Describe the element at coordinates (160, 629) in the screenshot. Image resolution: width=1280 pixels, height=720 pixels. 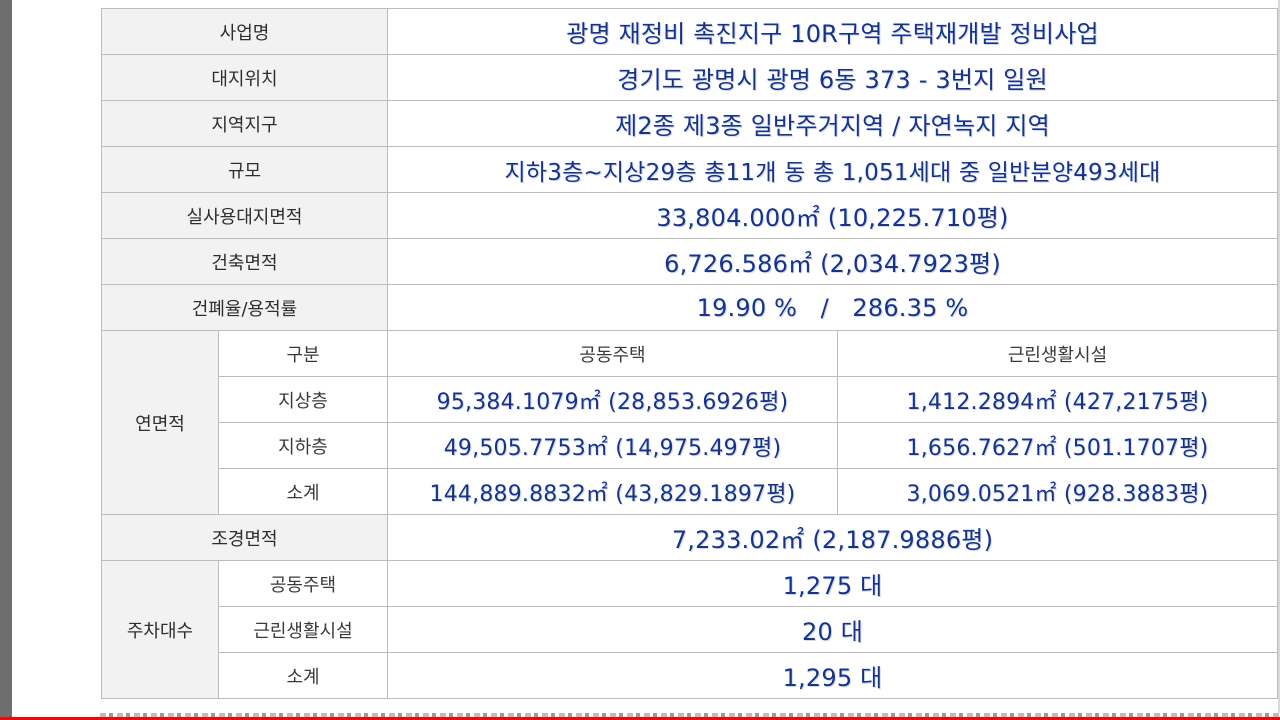
I see `parking-label: 주차대수` at that location.